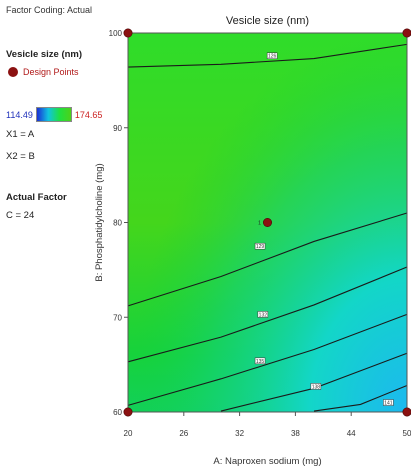 The width and height of the screenshot is (411, 472). I want to click on contour-label-5: 138, so click(316, 387).